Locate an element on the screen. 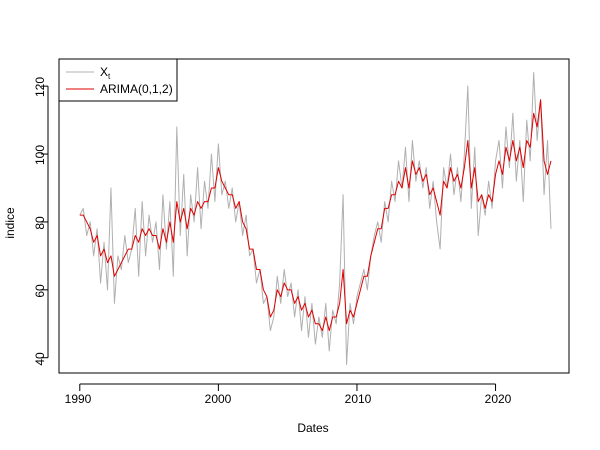 Image resolution: width=600 pixels, height=450 pixels. x-tick-label: 1990 is located at coordinates (78, 399).